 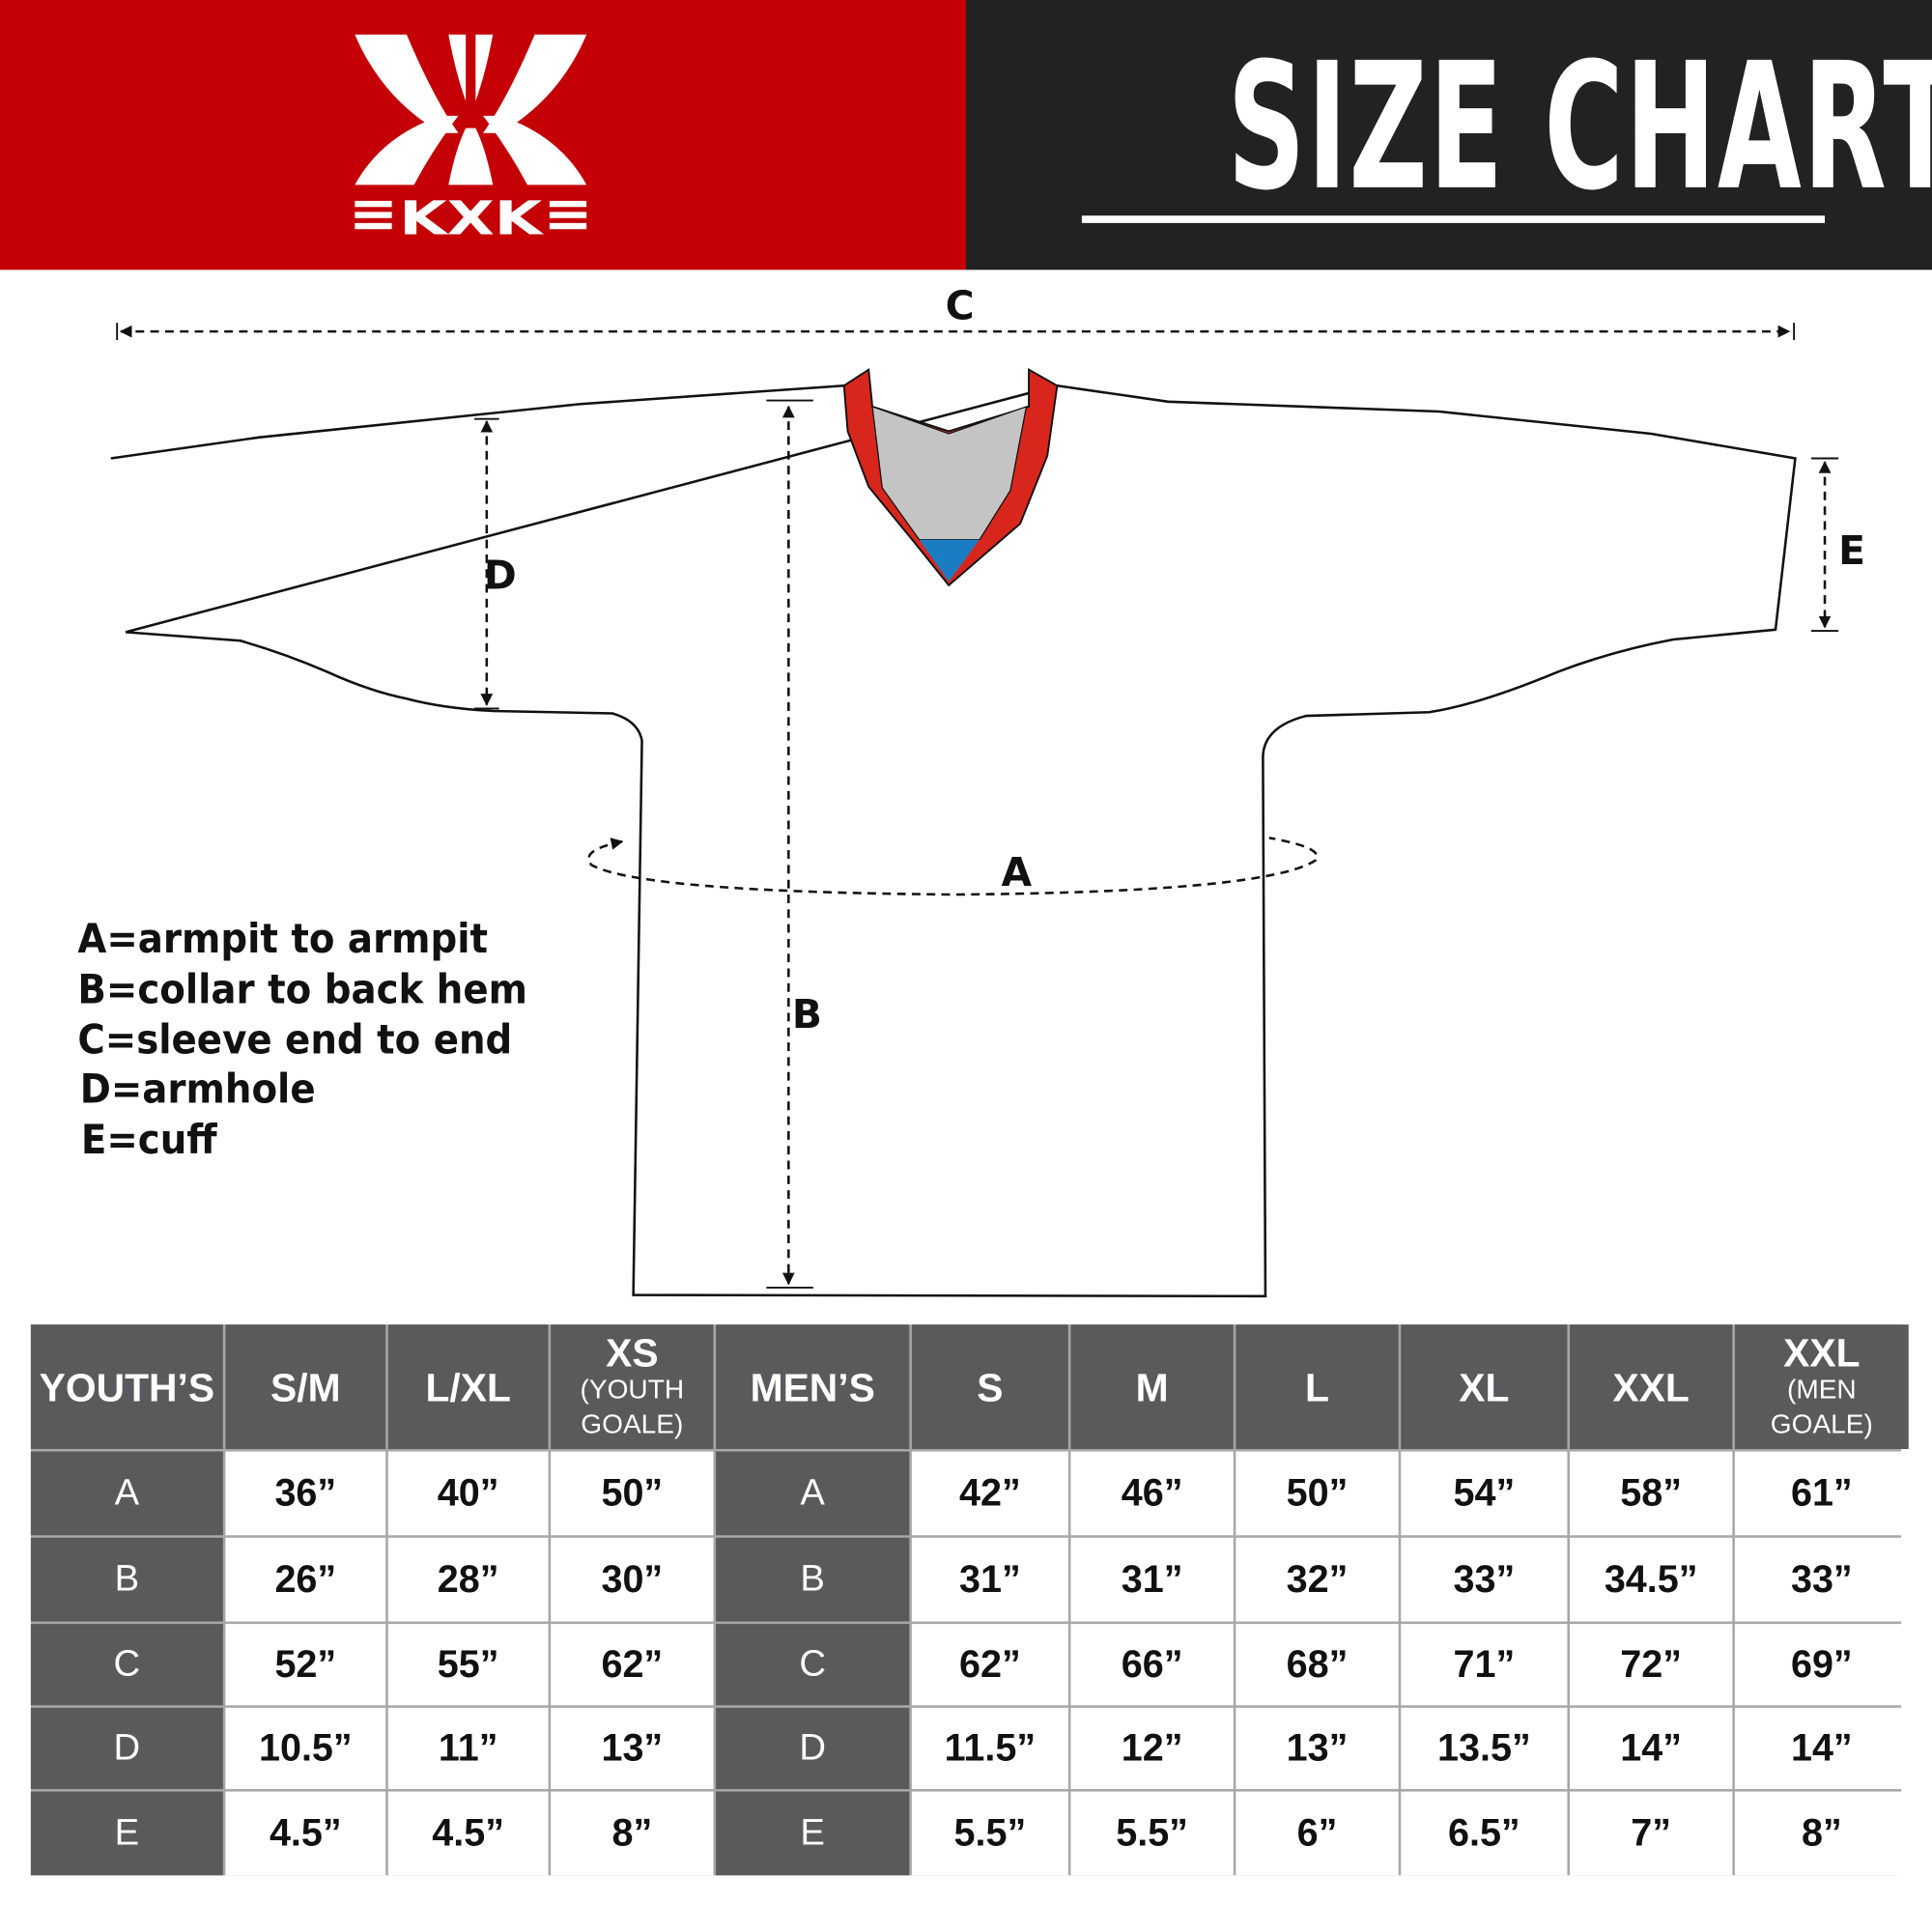 What do you see at coordinates (1821, 1406) in the screenshot?
I see `column-header-sub: (MEN GOALE)` at bounding box center [1821, 1406].